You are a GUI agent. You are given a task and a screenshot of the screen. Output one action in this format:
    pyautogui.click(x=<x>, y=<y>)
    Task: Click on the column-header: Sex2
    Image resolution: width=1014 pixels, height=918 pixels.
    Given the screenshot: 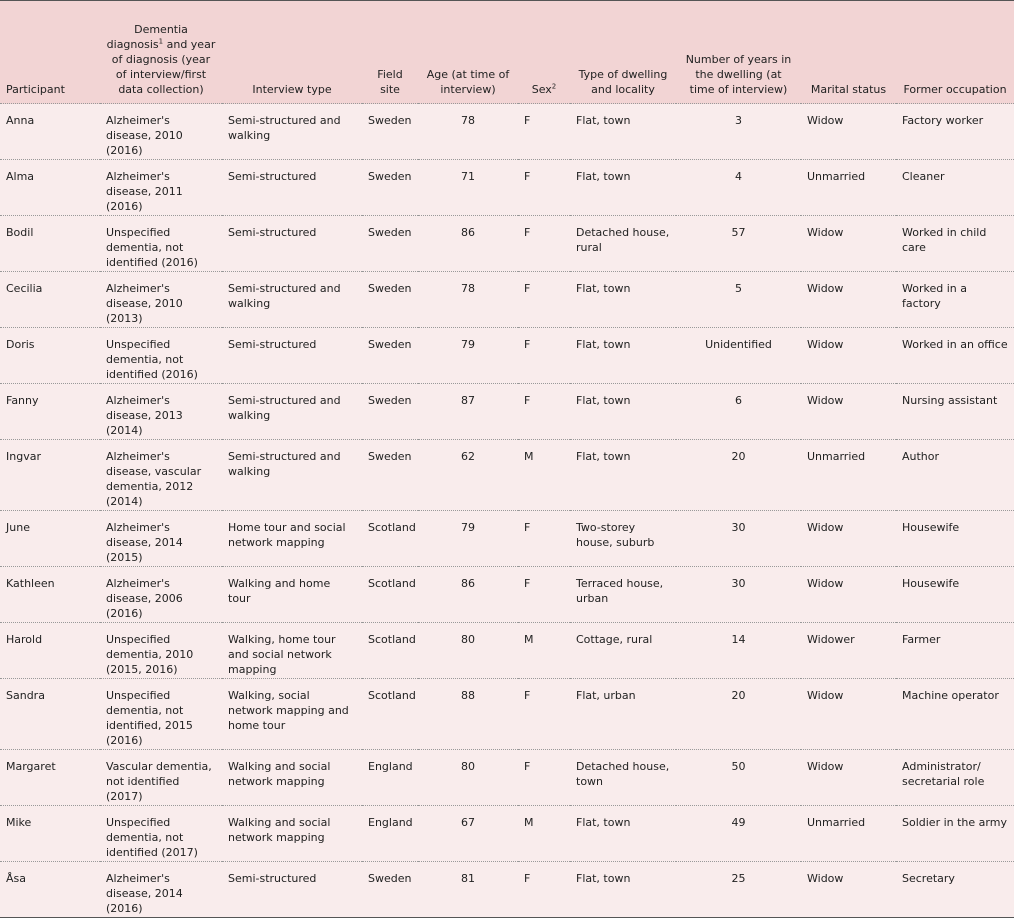 What is the action you would take?
    pyautogui.click(x=544, y=52)
    